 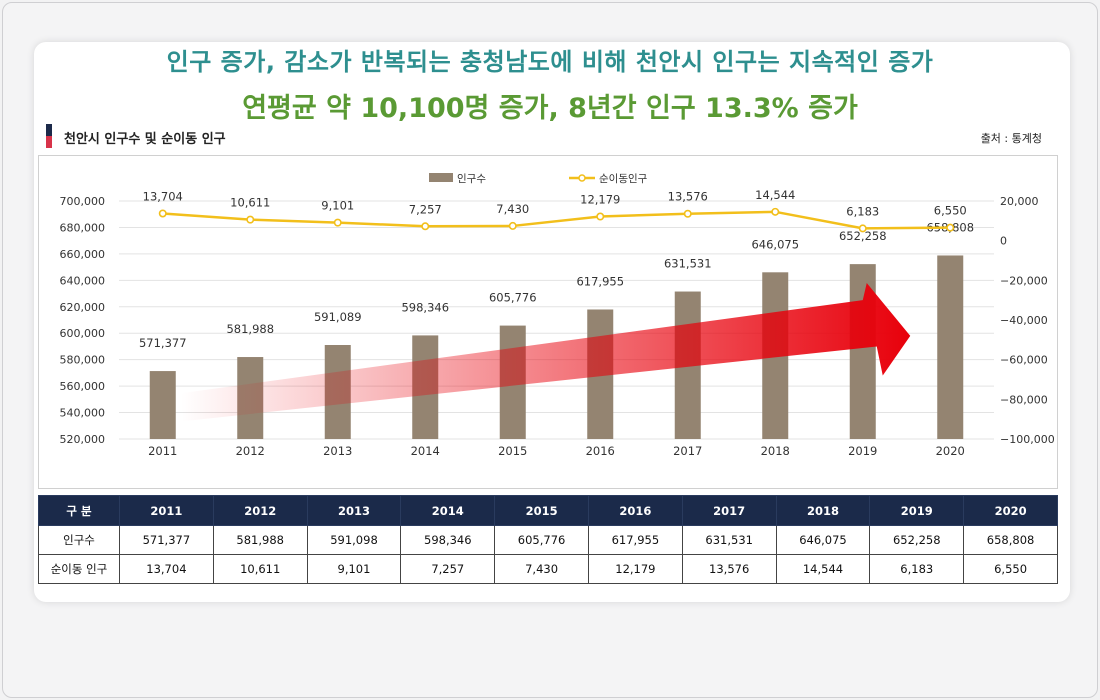 I want to click on y-left-tick: 580,000, so click(x=83, y=360).